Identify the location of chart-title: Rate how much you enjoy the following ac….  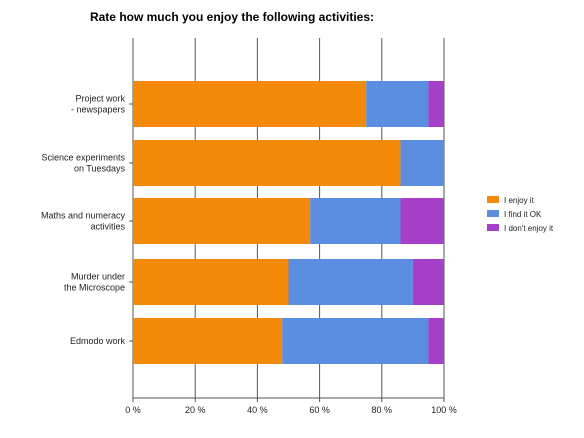
(232, 17).